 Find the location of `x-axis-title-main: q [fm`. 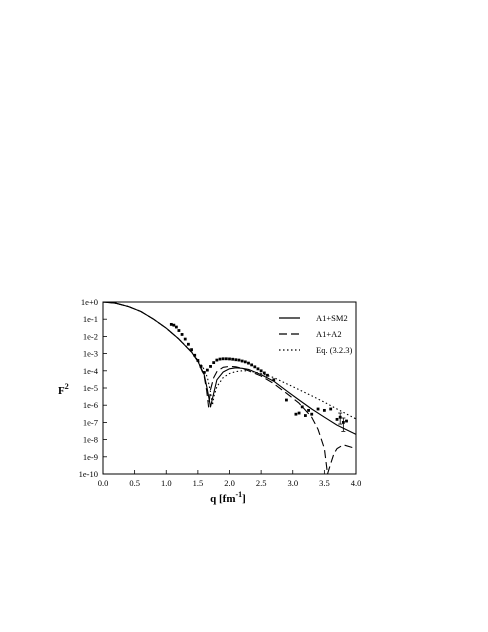

x-axis-title-main: q [fm is located at coordinates (222, 499).